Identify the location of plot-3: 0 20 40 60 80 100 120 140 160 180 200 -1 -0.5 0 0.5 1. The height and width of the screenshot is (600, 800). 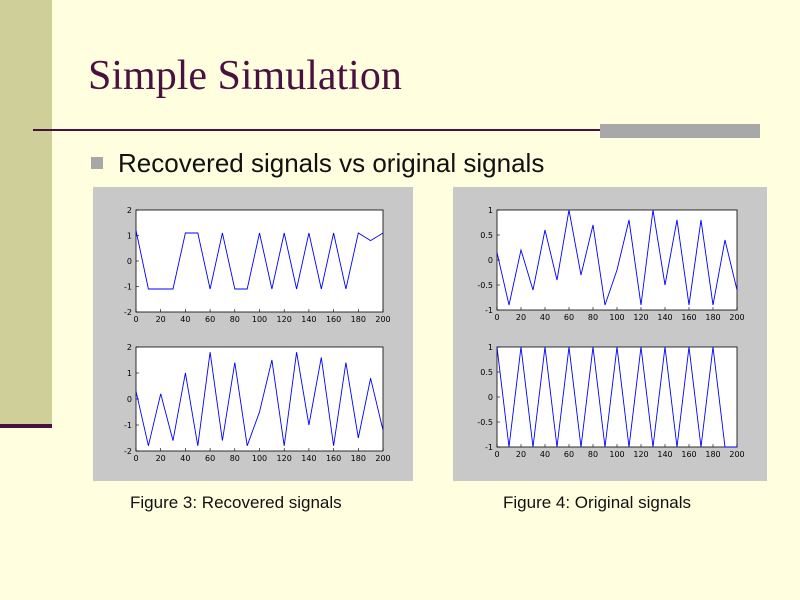
(610, 401).